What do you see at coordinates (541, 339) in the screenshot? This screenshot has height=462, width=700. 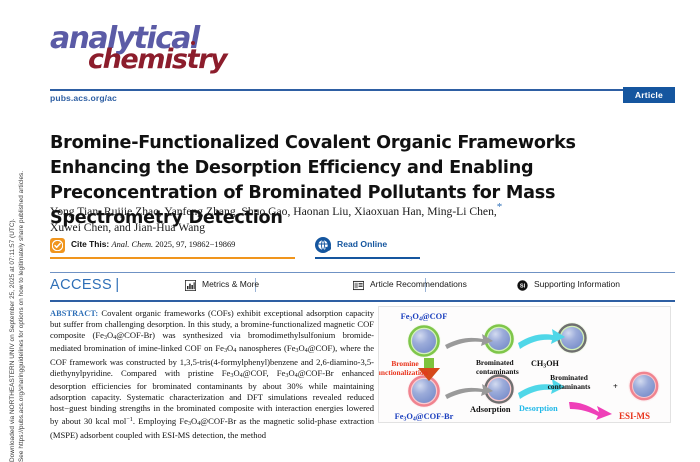 I see `cyan-arrow-top` at bounding box center [541, 339].